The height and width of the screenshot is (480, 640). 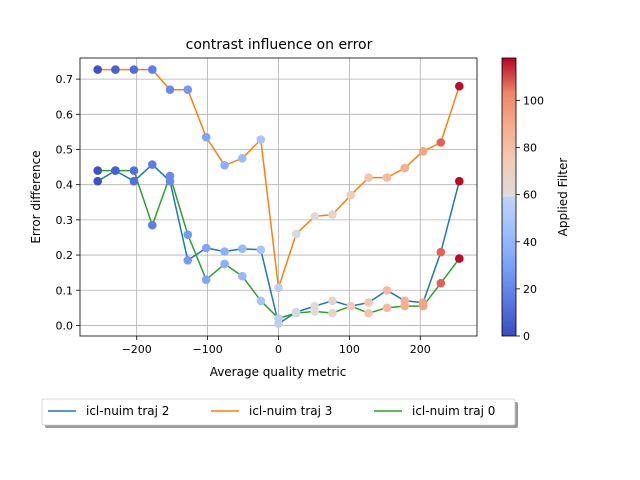 I want to click on x-tick-label: 0, so click(x=278, y=349).